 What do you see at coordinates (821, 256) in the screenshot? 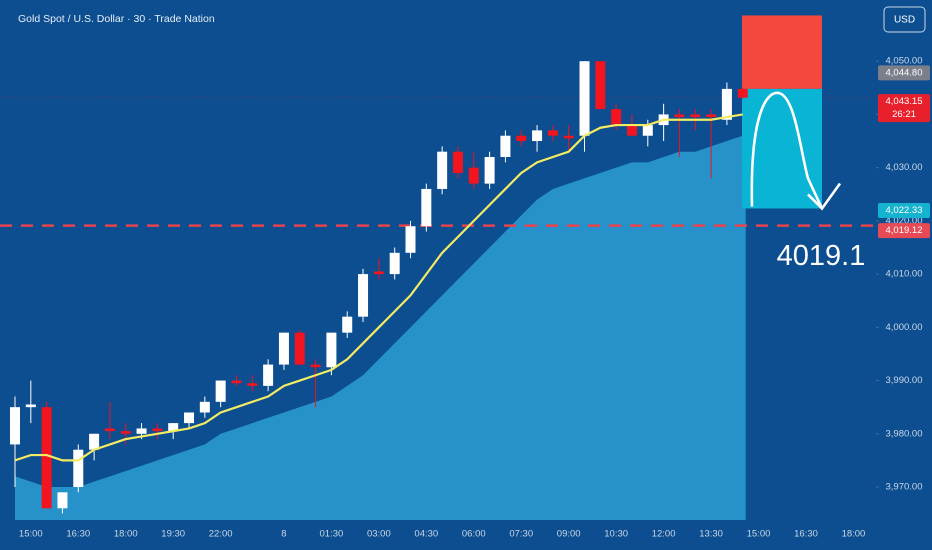
I see `annotation: 4019.1` at bounding box center [821, 256].